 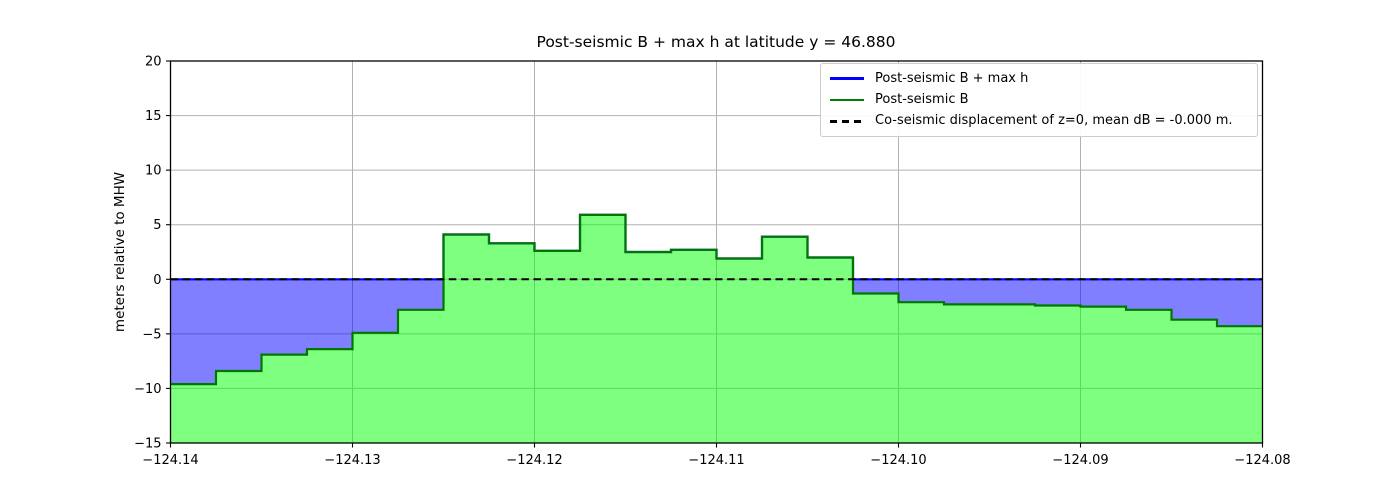 I want to click on blue-line-sample-icon, so click(x=847, y=78).